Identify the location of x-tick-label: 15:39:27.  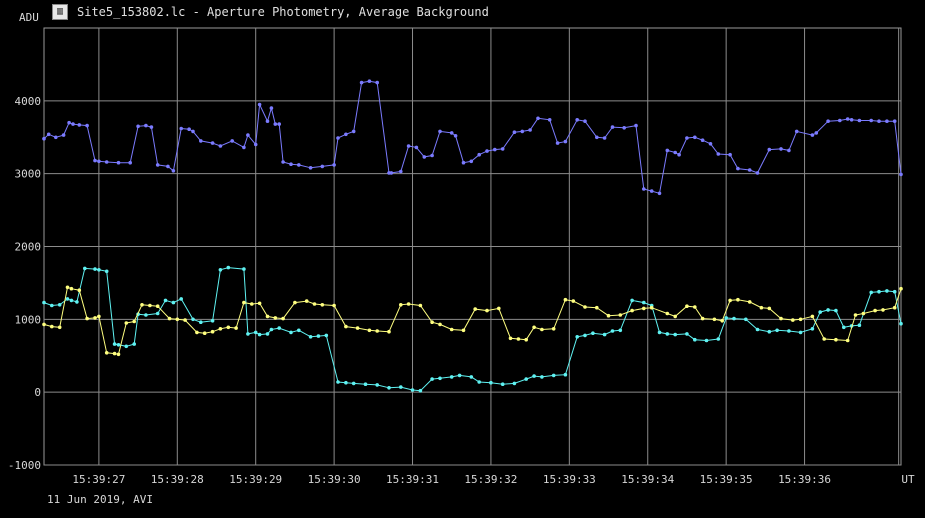
(98, 479).